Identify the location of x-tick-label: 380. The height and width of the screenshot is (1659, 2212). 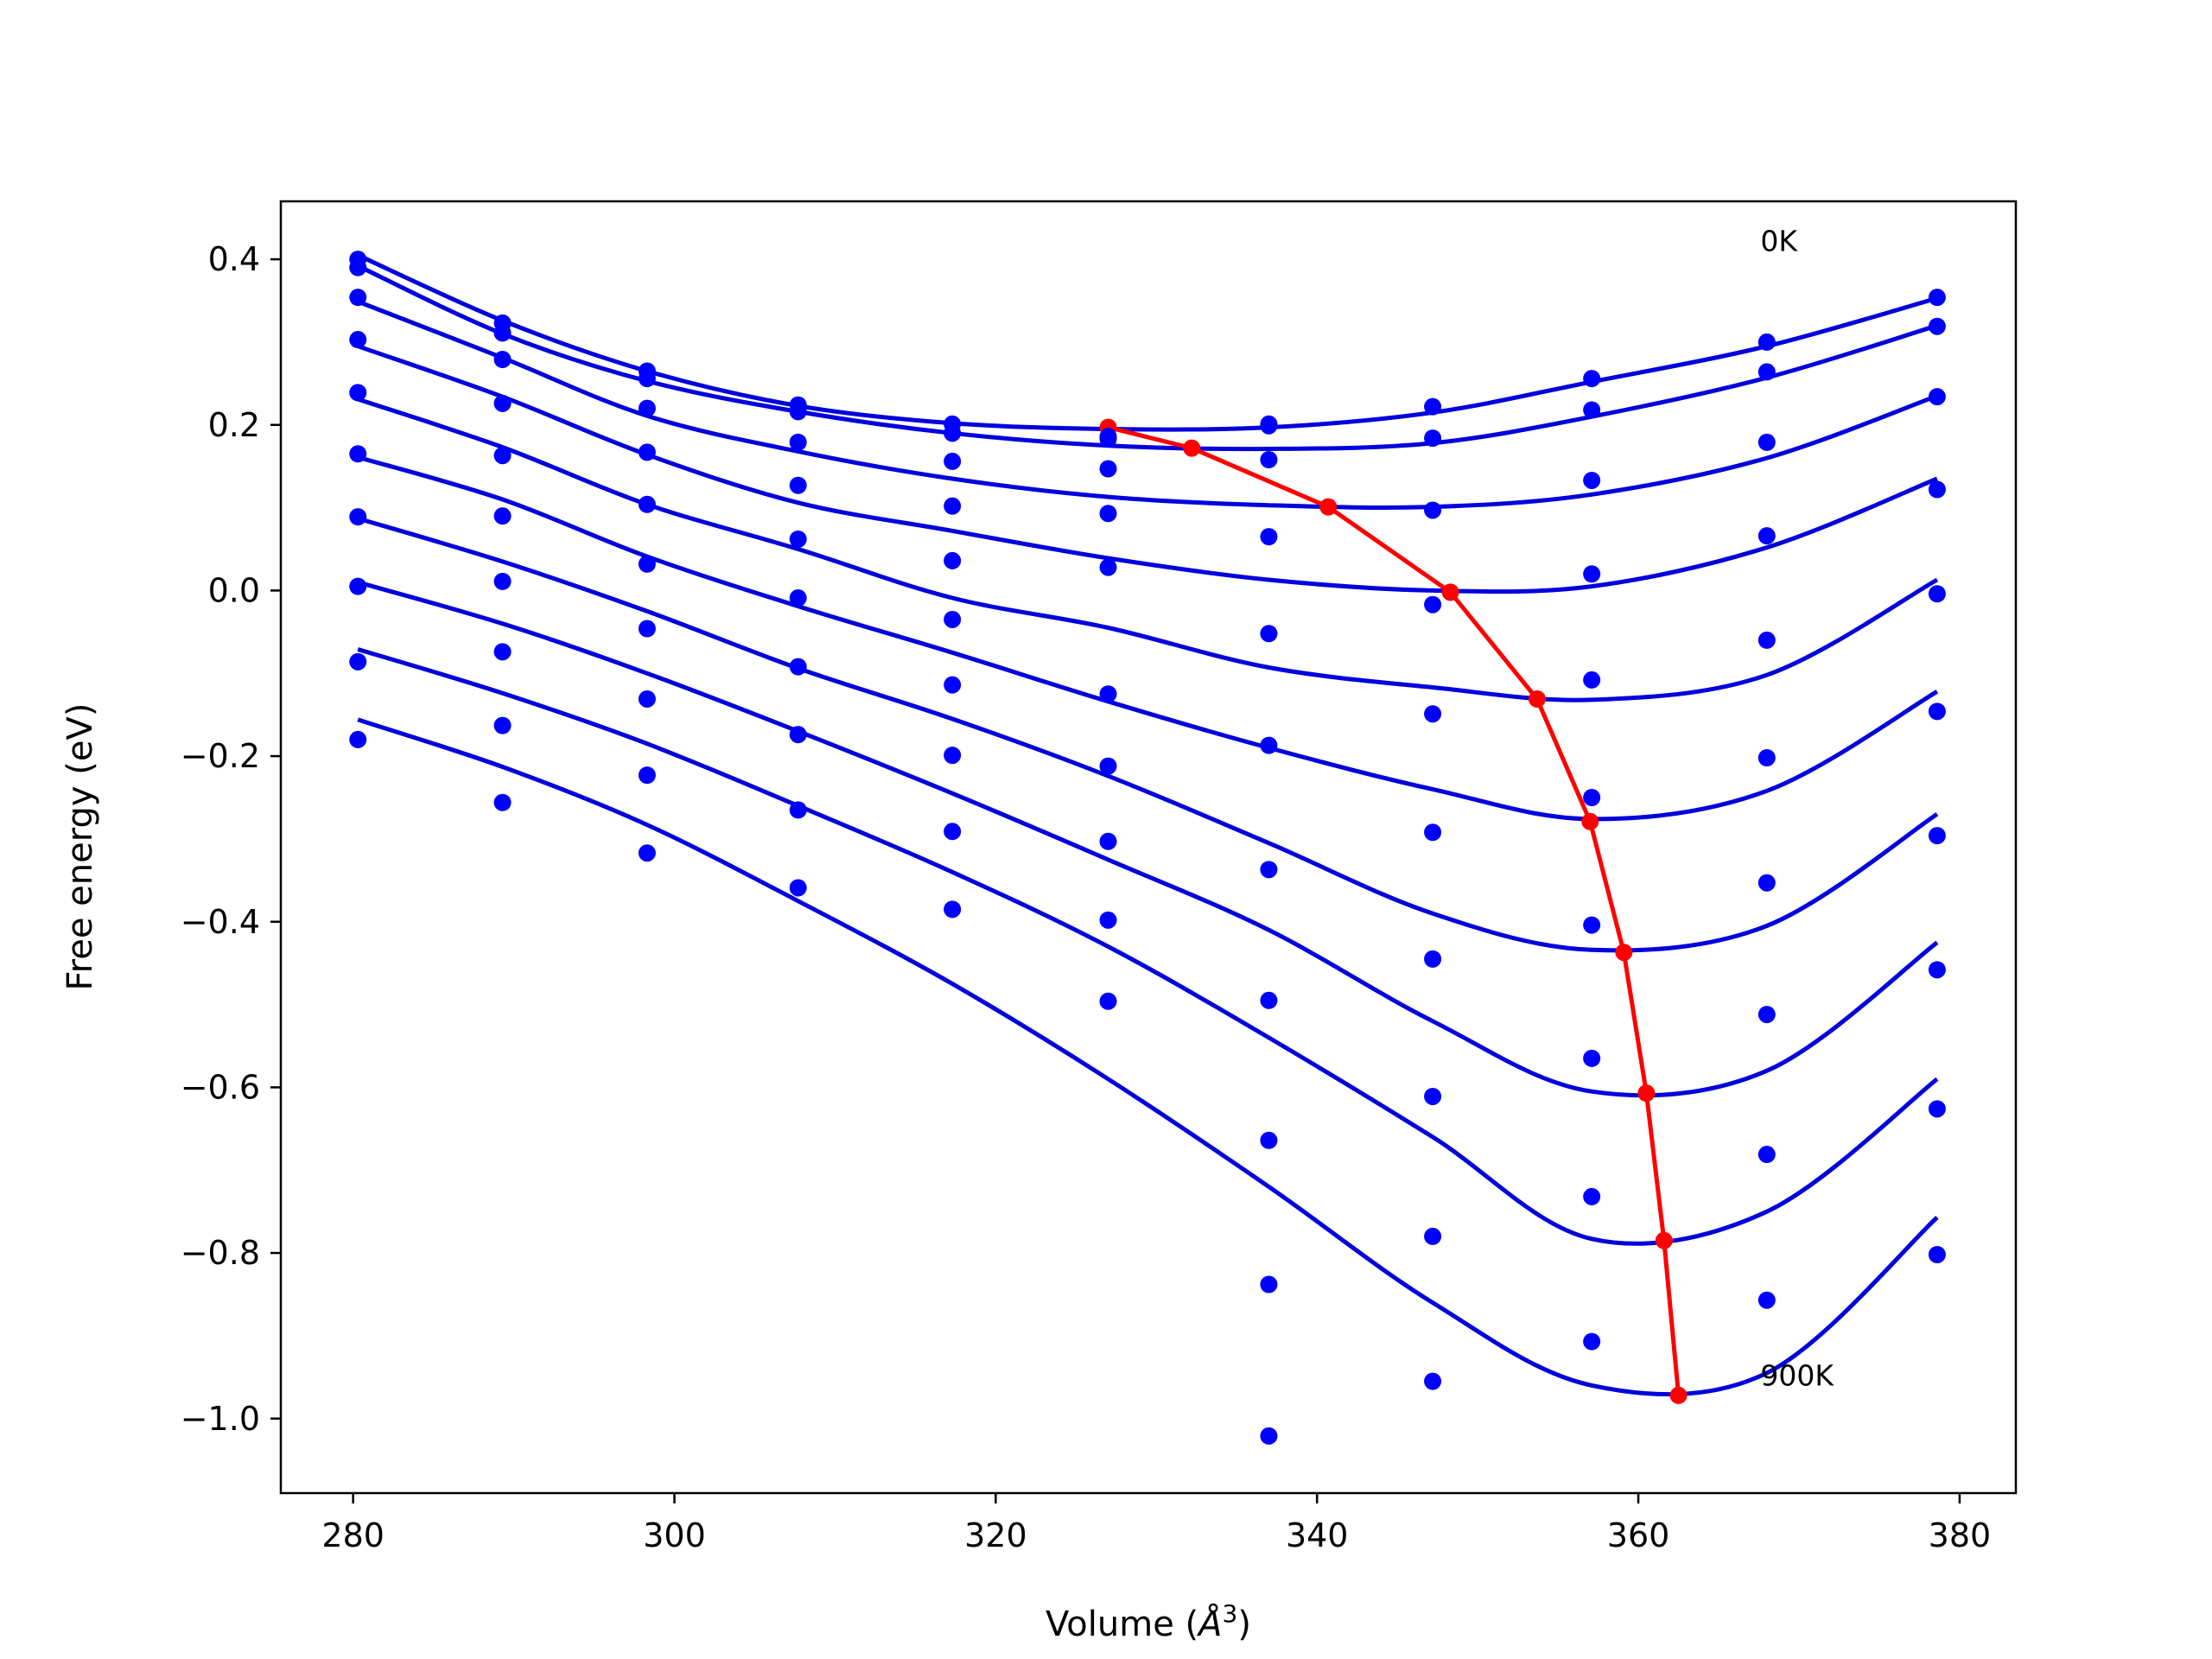
(1960, 1535).